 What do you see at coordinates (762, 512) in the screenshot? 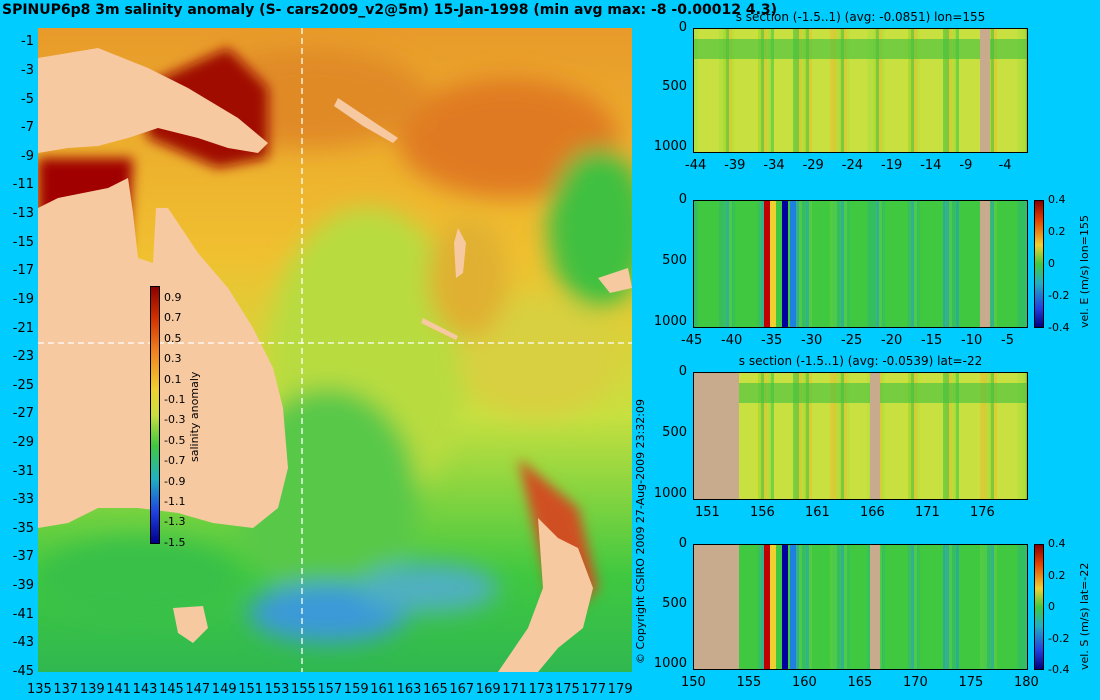
I see `section-x-tick-label: 156` at bounding box center [762, 512].